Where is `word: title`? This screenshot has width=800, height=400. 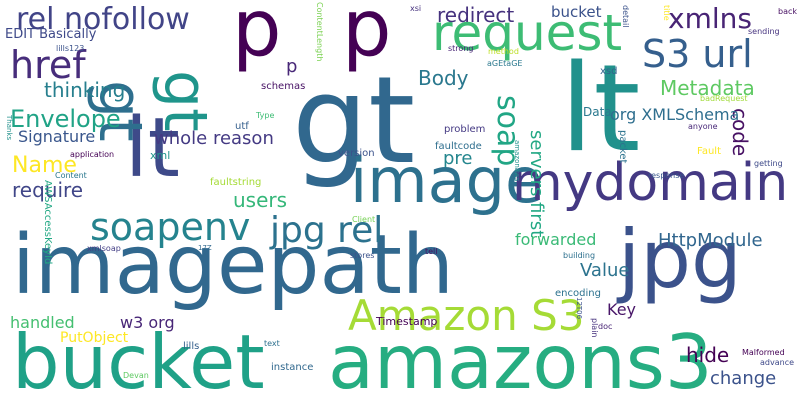 word: title is located at coordinates (674, 13).